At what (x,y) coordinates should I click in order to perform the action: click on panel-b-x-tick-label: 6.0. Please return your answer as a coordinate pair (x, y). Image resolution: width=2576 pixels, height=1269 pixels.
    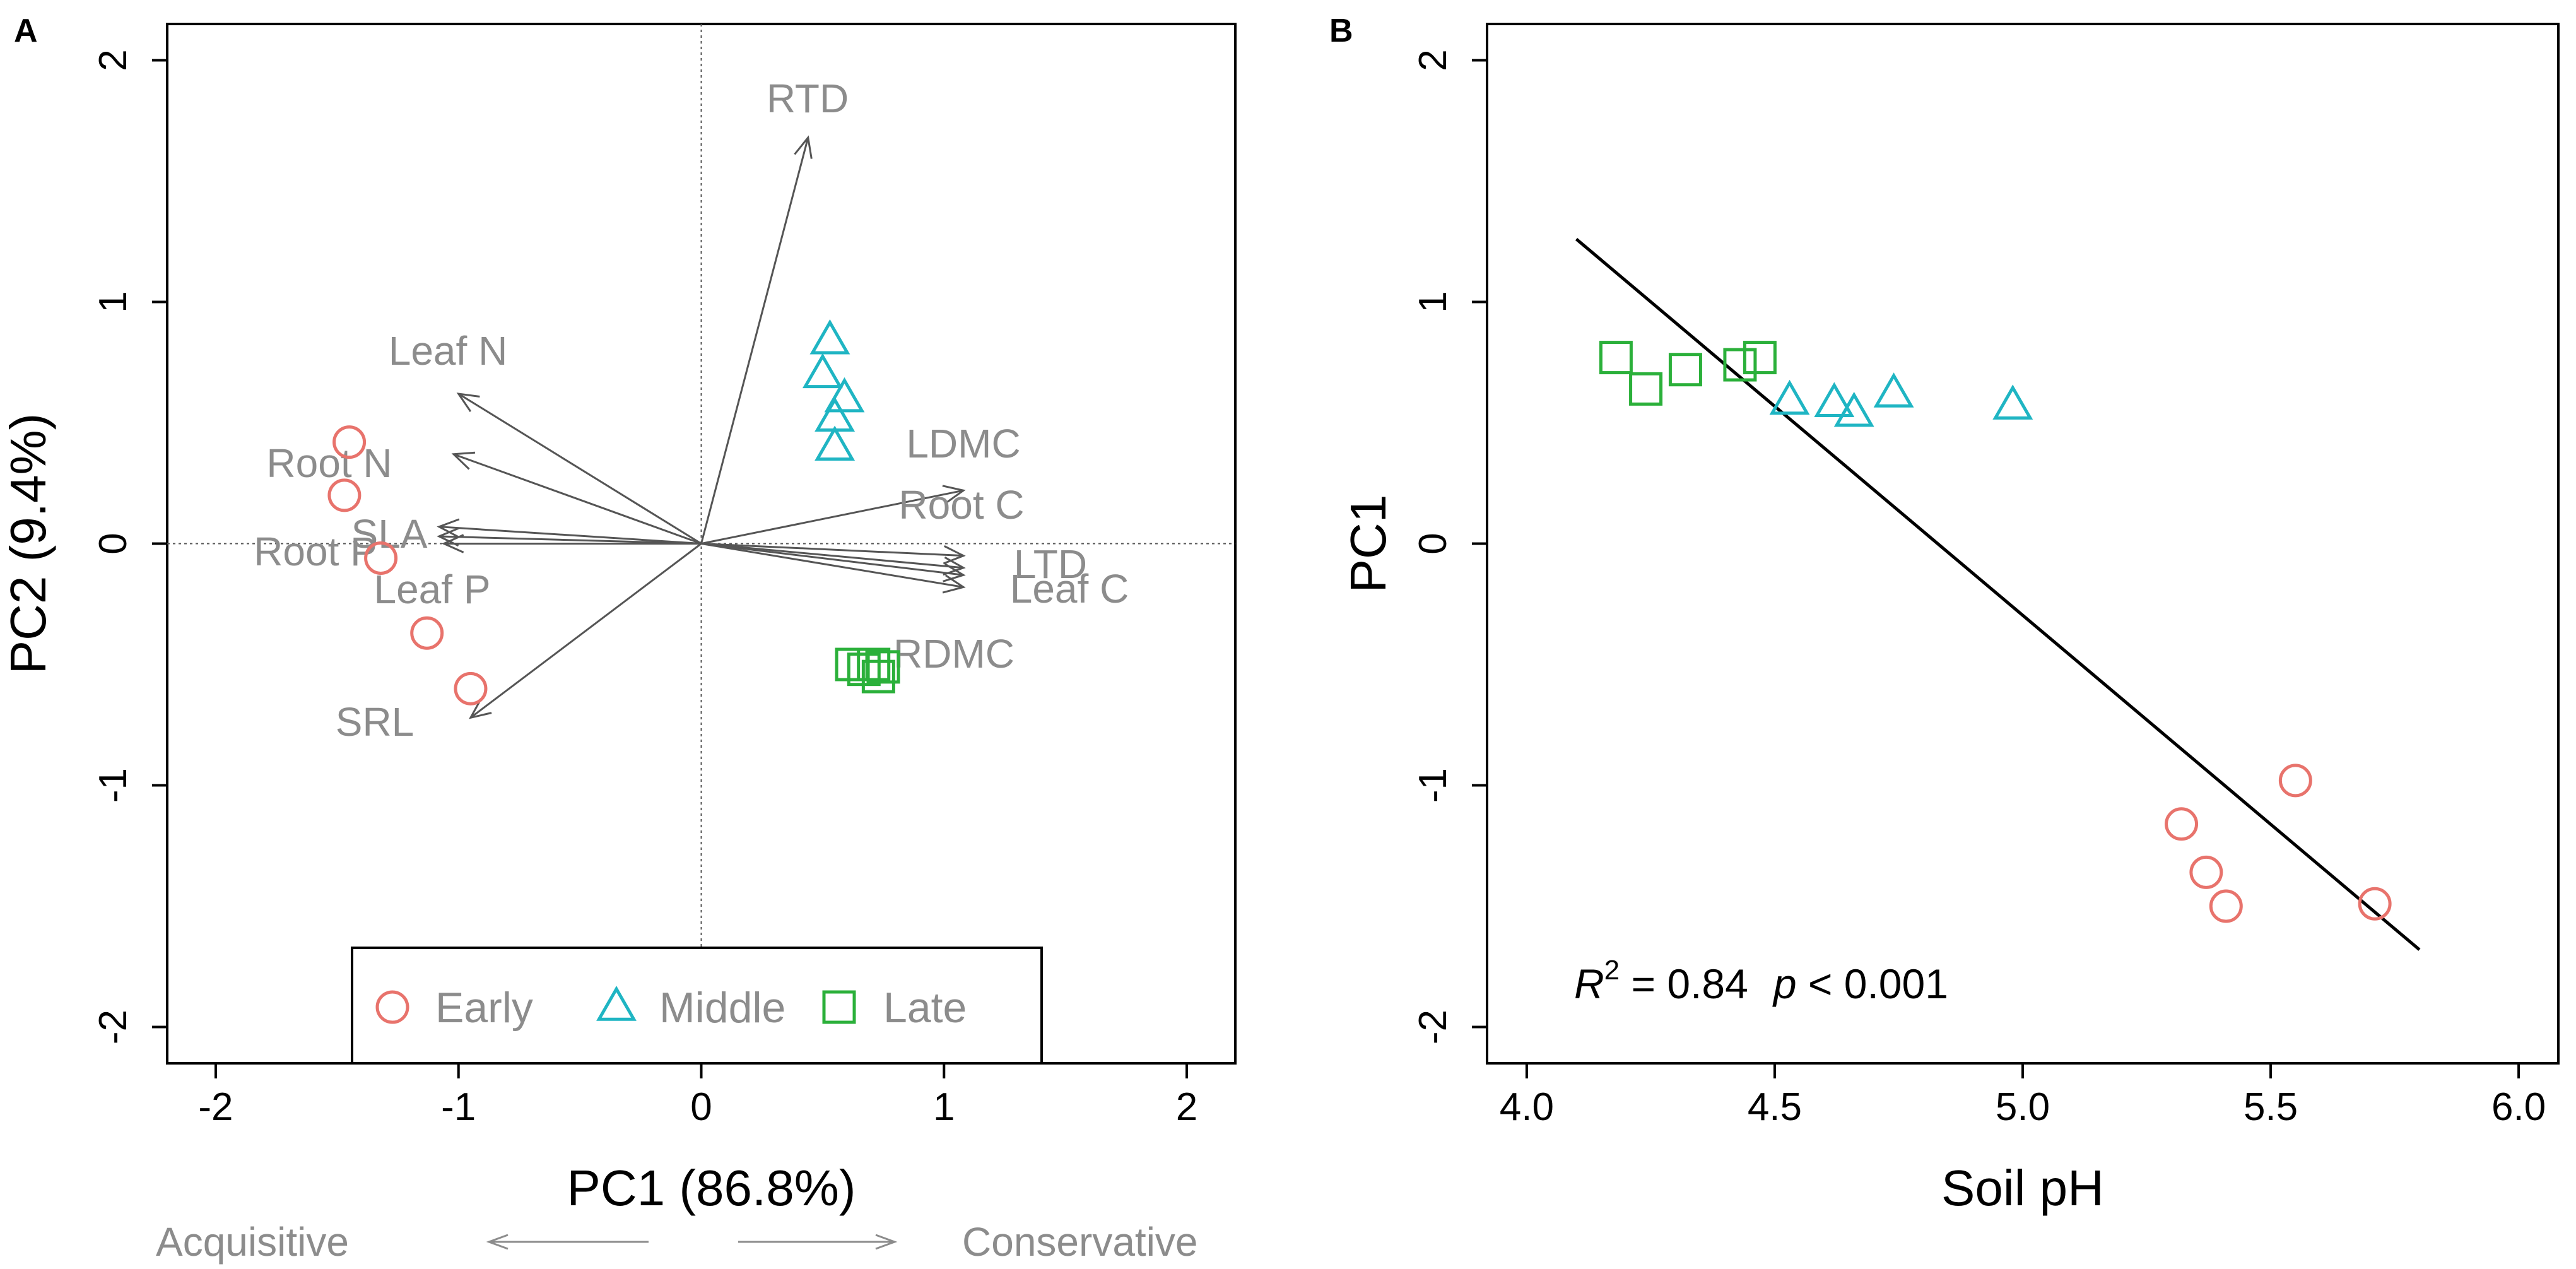
    Looking at the image, I should click on (2518, 1107).